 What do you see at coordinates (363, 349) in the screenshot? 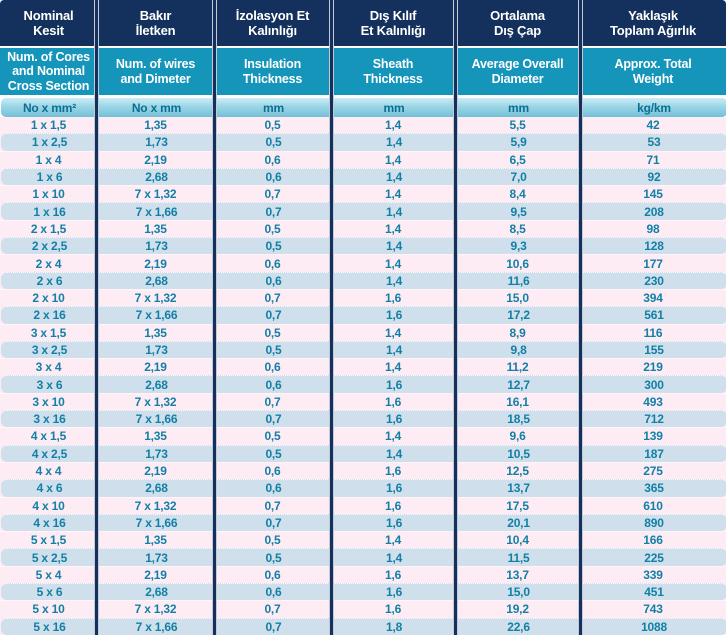
I see `table-row: 3 x 2,5 1,73 0,5 1,4 9,8 155` at bounding box center [363, 349].